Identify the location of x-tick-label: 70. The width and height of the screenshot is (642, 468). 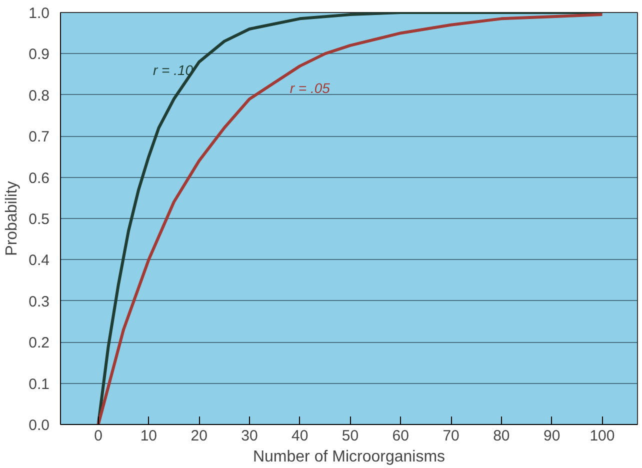
(451, 436).